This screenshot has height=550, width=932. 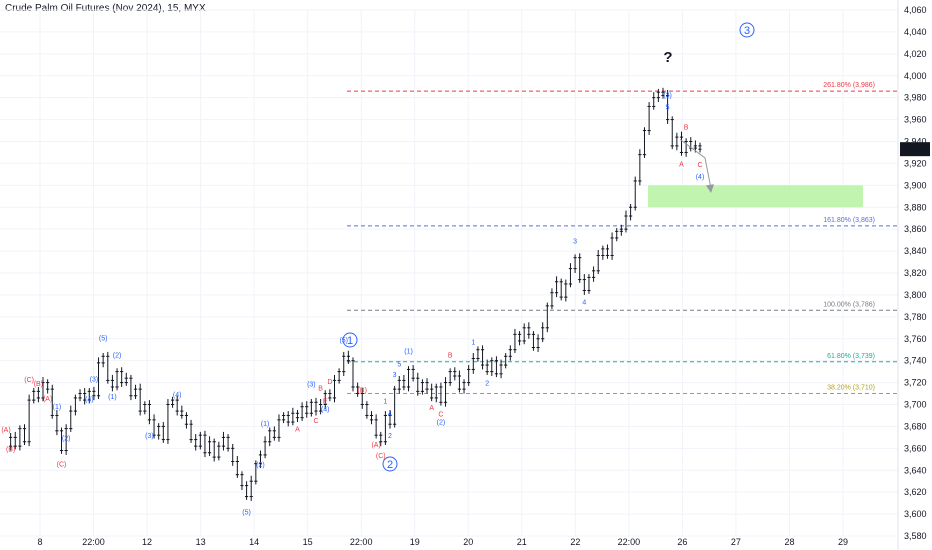 I want to click on x-tick-label: 22:00, so click(x=629, y=542).